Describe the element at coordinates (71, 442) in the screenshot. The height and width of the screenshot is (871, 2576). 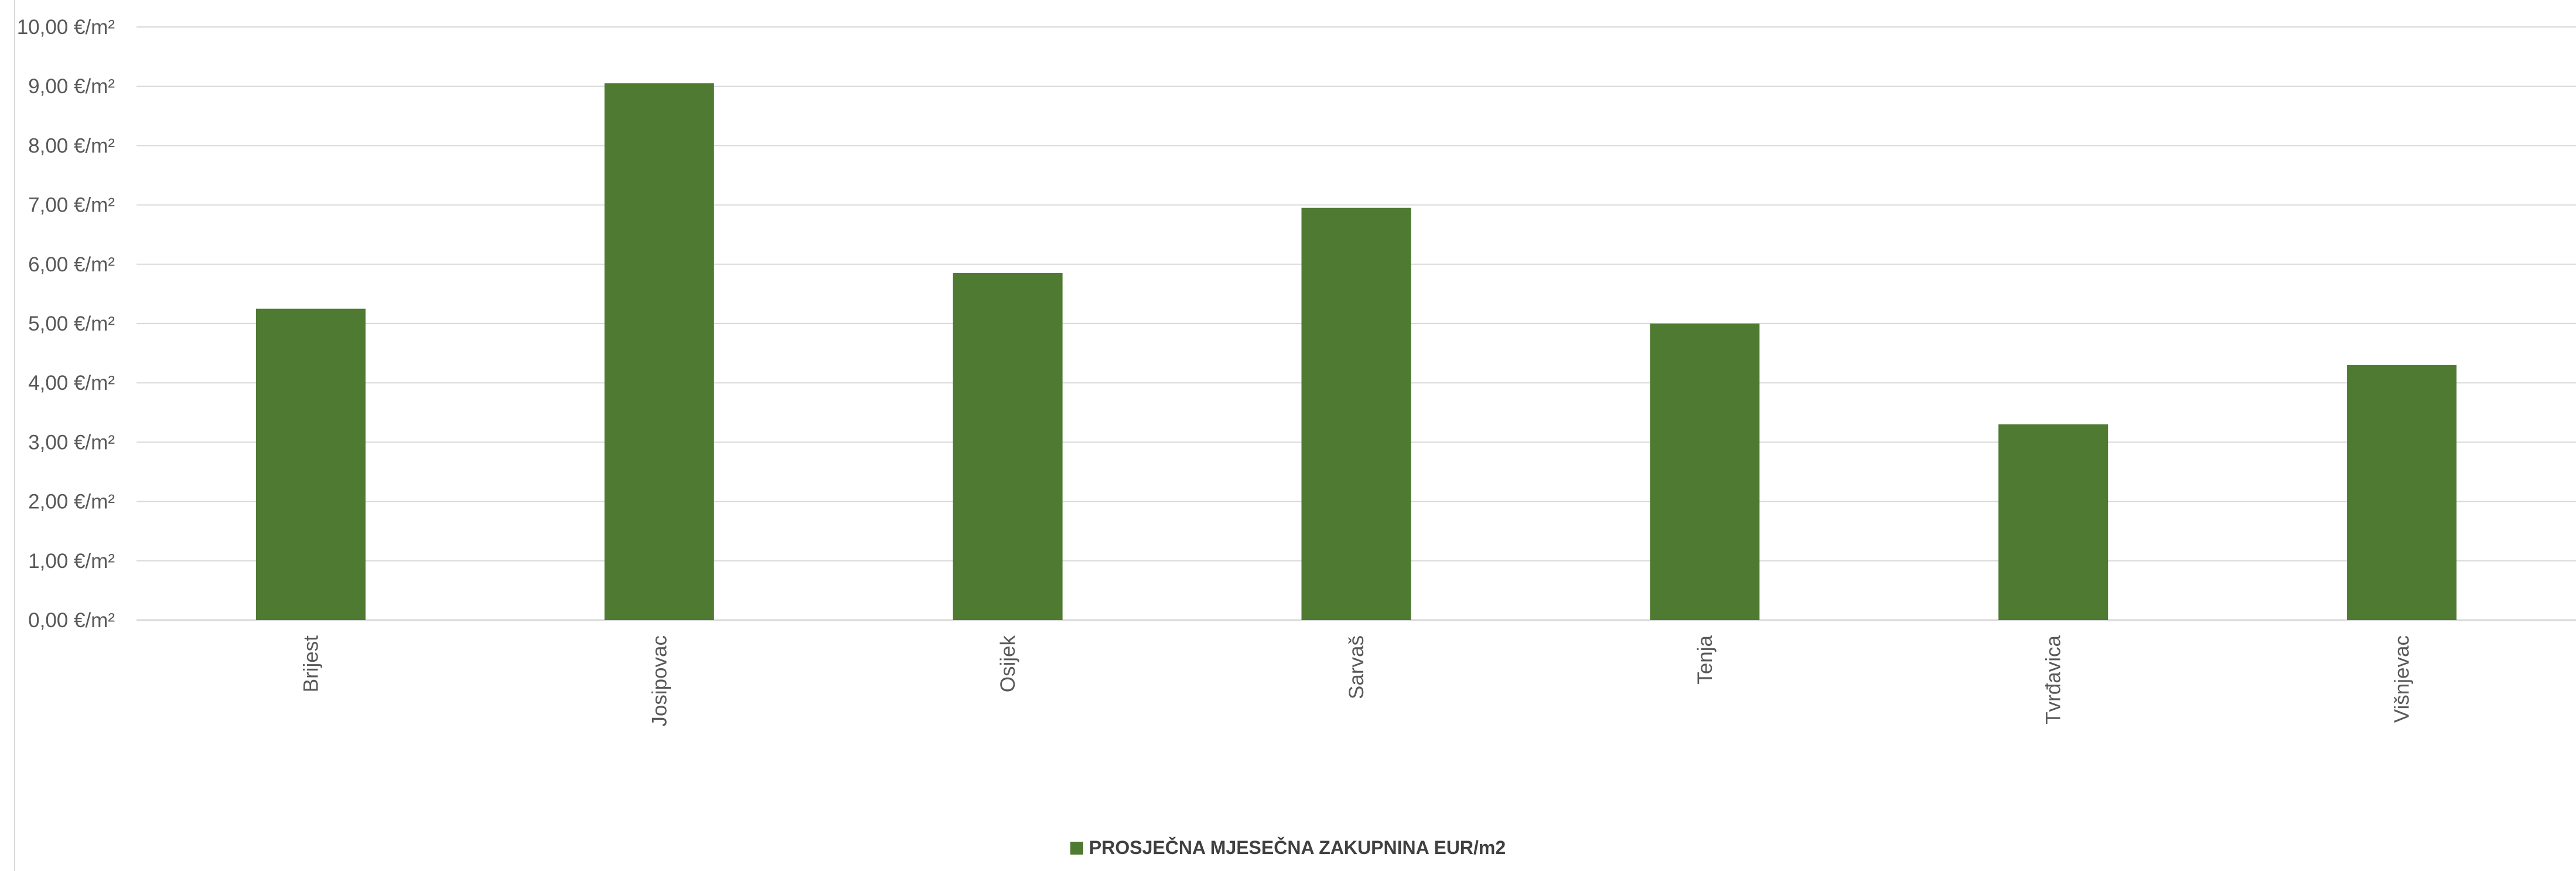
I see `y-tick-label: 3,00 €/m²` at that location.